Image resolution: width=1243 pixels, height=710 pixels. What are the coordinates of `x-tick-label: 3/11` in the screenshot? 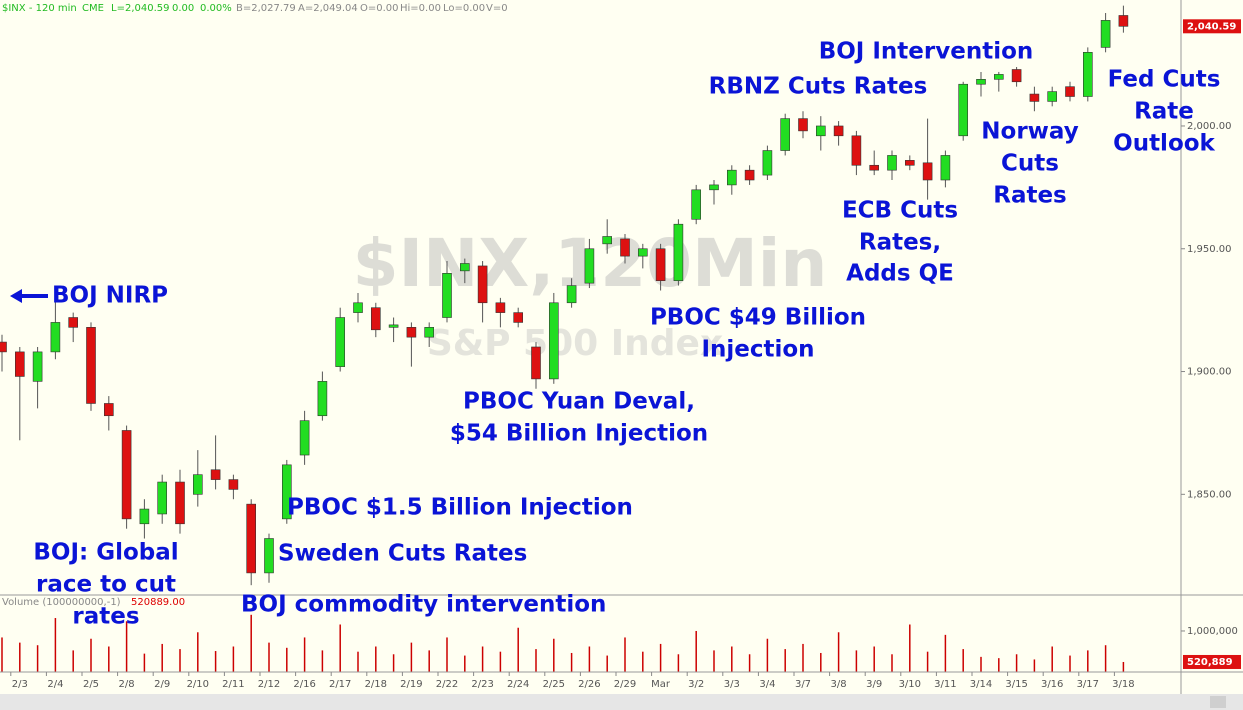 It's located at (945, 684).